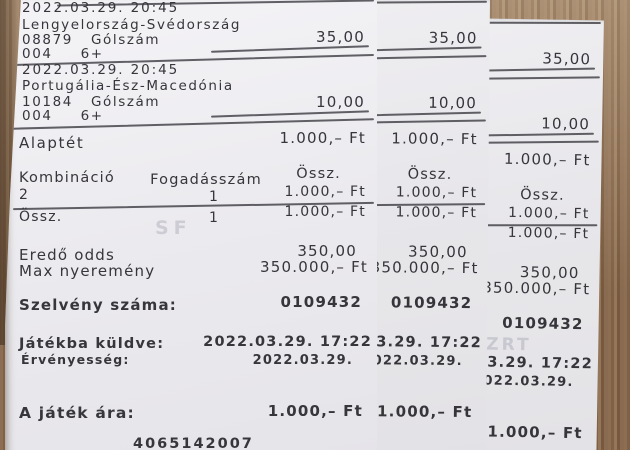 The height and width of the screenshot is (450, 630). Describe the element at coordinates (47, 40) in the screenshot. I see `match-1-event-code: 08879` at that location.